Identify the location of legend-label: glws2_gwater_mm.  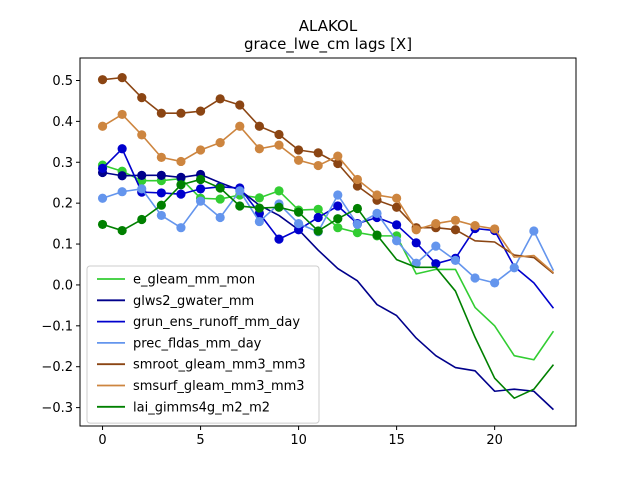
(193, 301).